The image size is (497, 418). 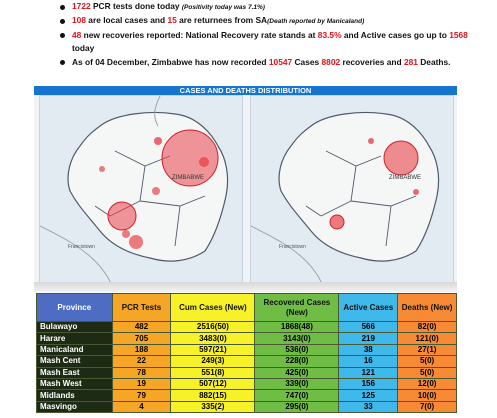 I want to click on table-row: Bulawayo 482 2516(50) 1868(48) 566 82(0), so click(x=246, y=327).